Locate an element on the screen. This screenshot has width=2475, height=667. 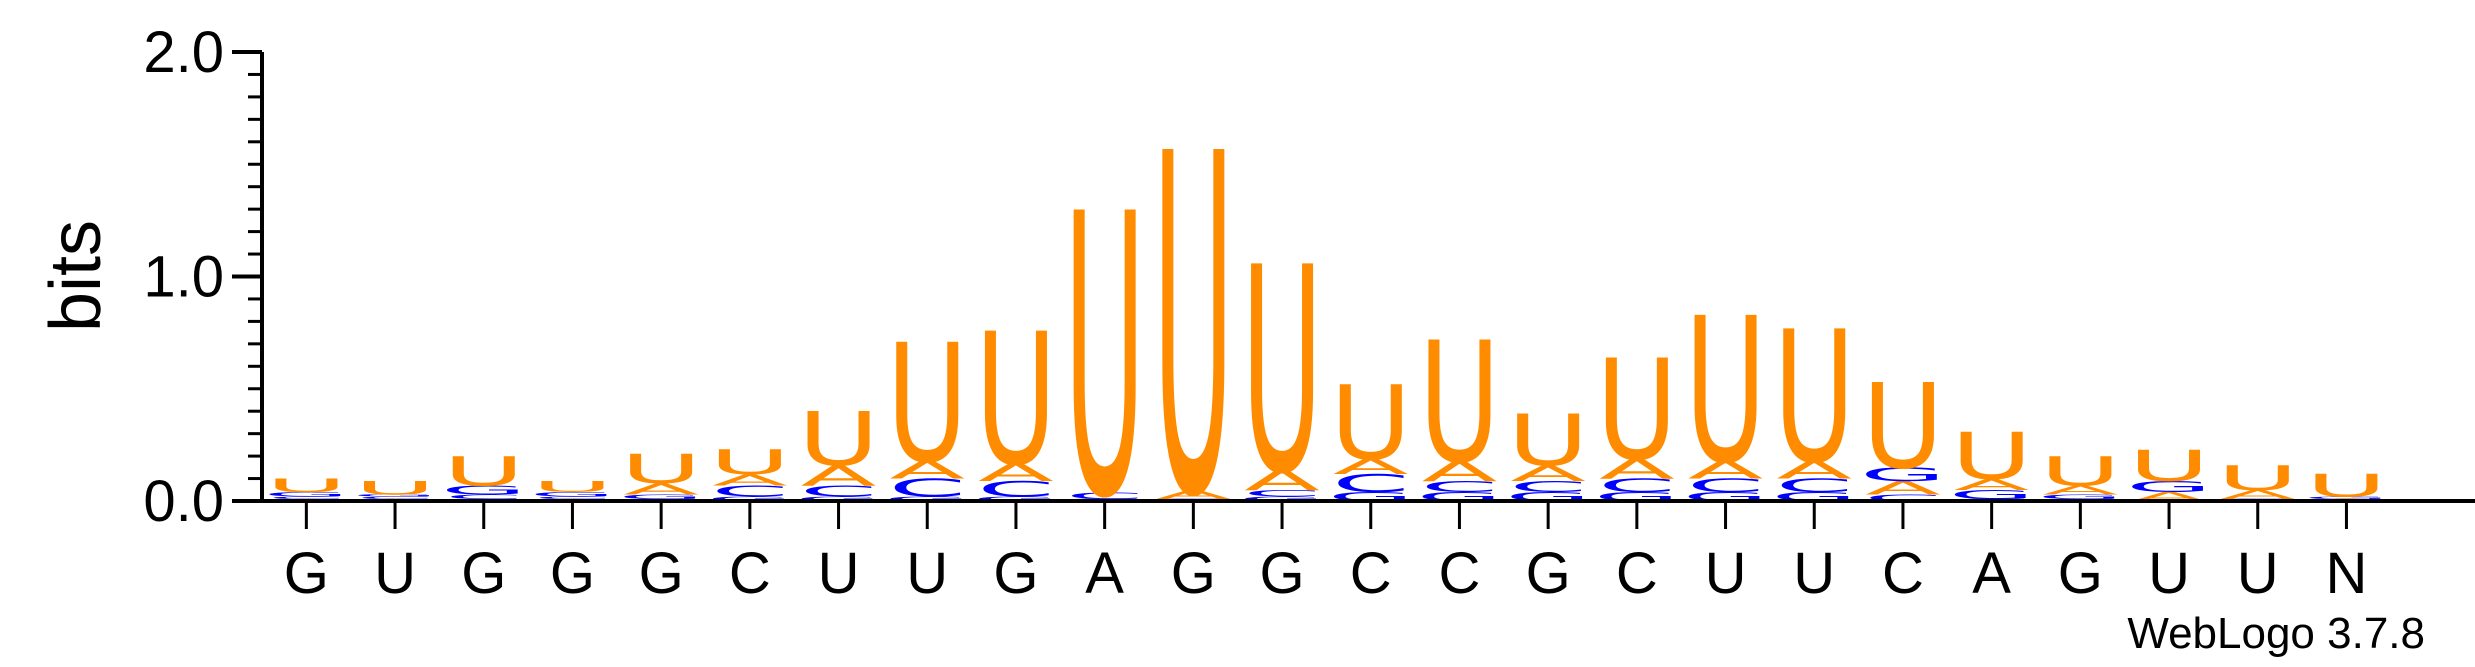
x-tick-label: N is located at coordinates (2347, 573).